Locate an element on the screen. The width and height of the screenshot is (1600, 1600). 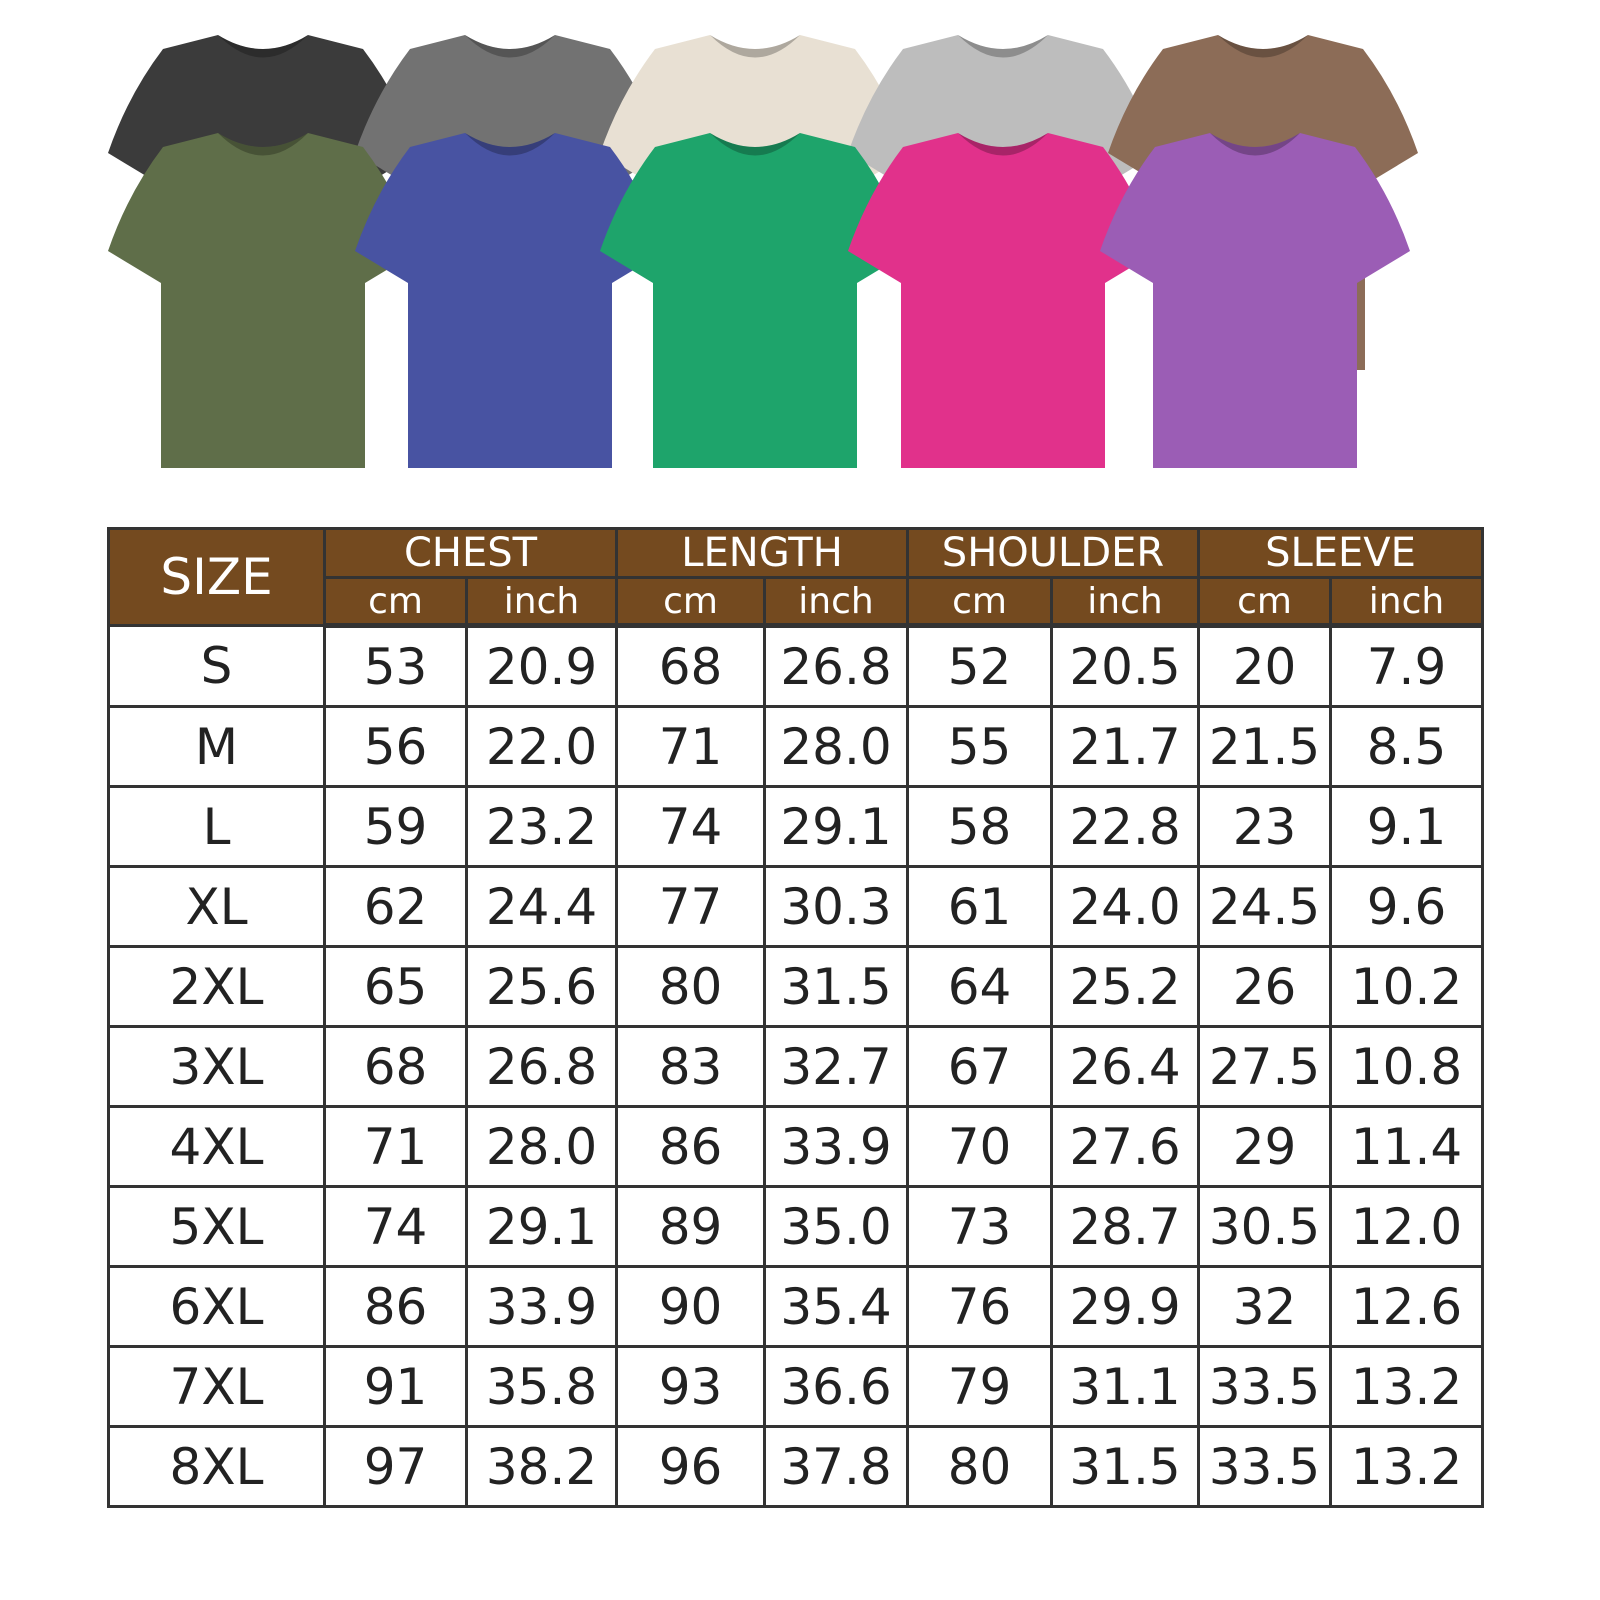
measurement-cell: 12.0 is located at coordinates (1406, 1226).